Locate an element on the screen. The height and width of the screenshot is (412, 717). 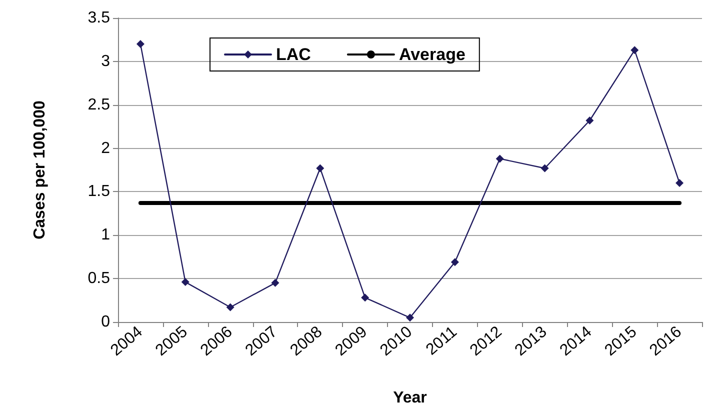
y-tick-label: 3.5 is located at coordinates (99, 18).